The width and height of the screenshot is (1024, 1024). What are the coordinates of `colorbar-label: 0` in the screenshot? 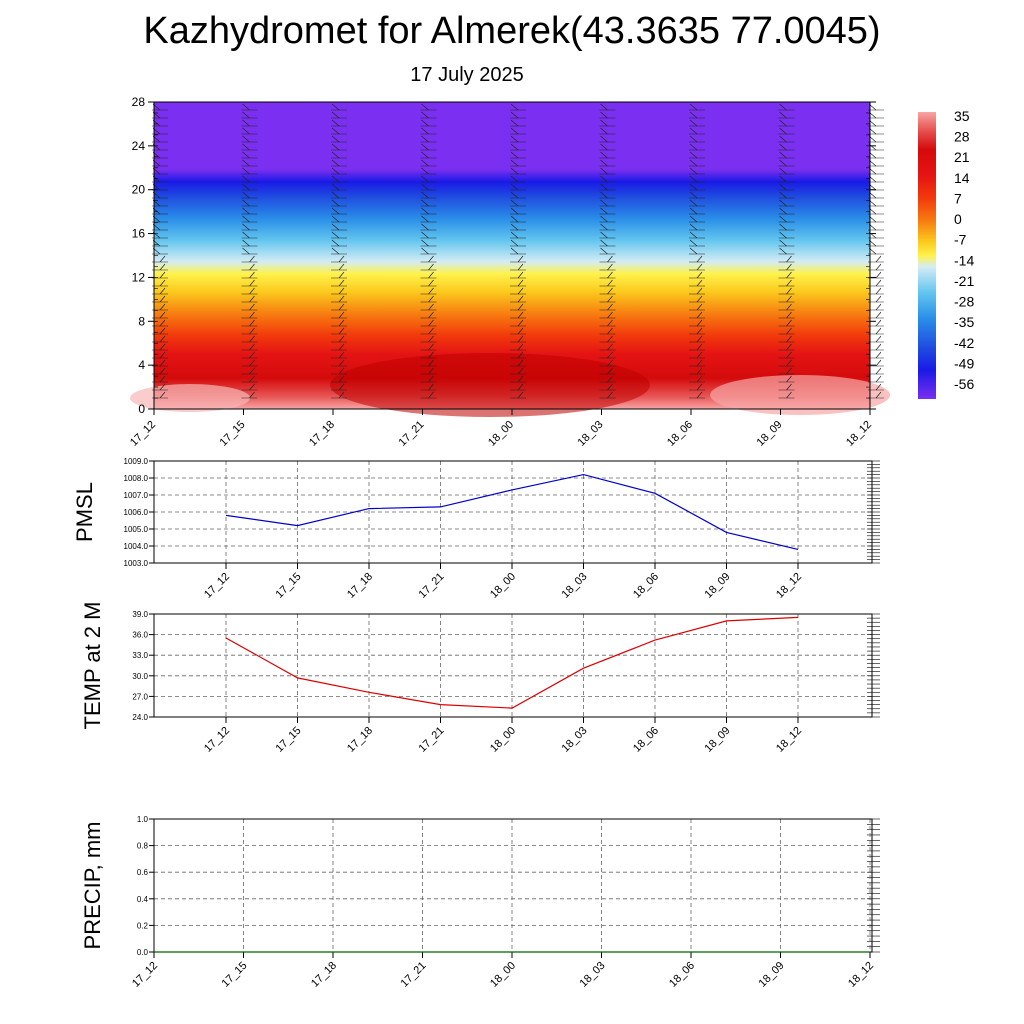 It's located at (958, 219).